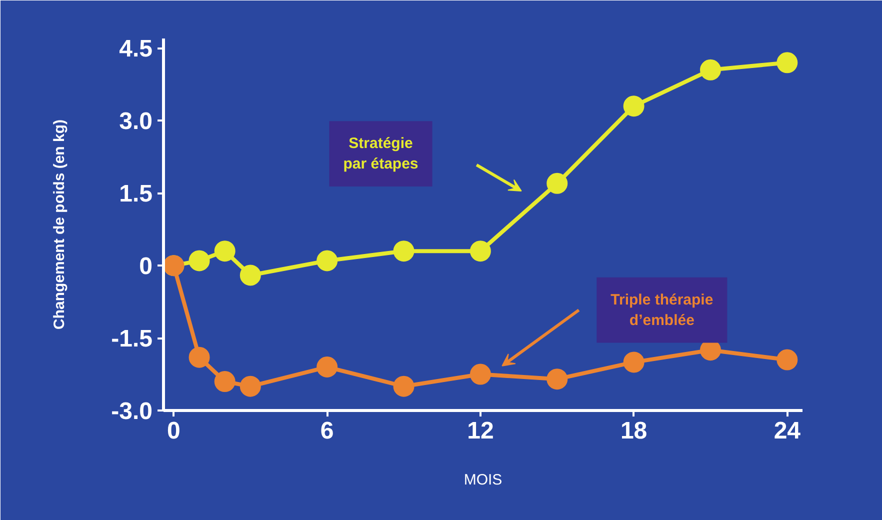  What do you see at coordinates (132, 339) in the screenshot?
I see `y-tick-label: -1.5` at bounding box center [132, 339].